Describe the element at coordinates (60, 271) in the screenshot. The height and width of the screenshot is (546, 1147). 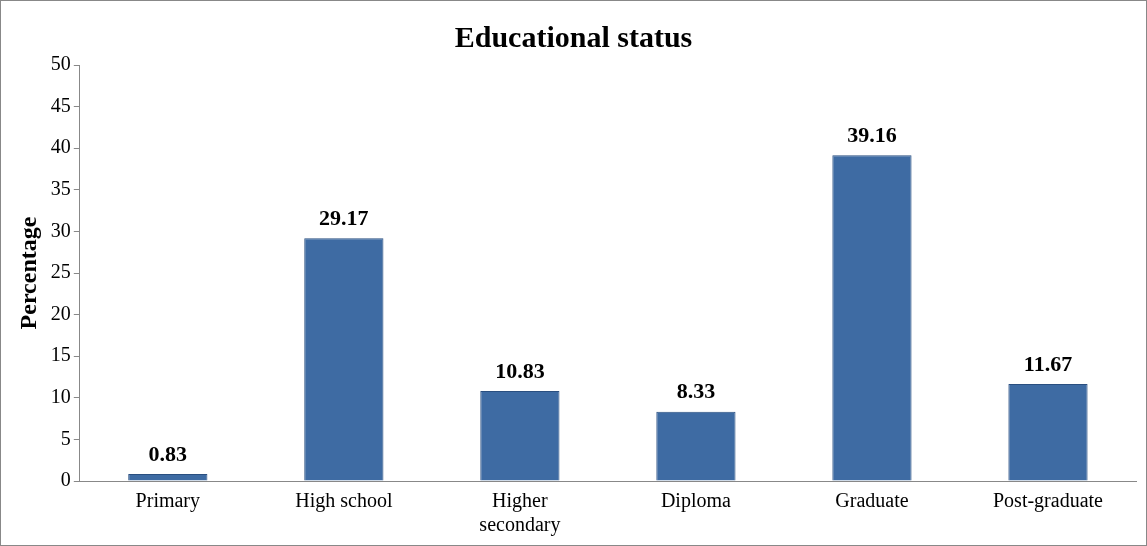
I see `y-tick-label: 25` at that location.